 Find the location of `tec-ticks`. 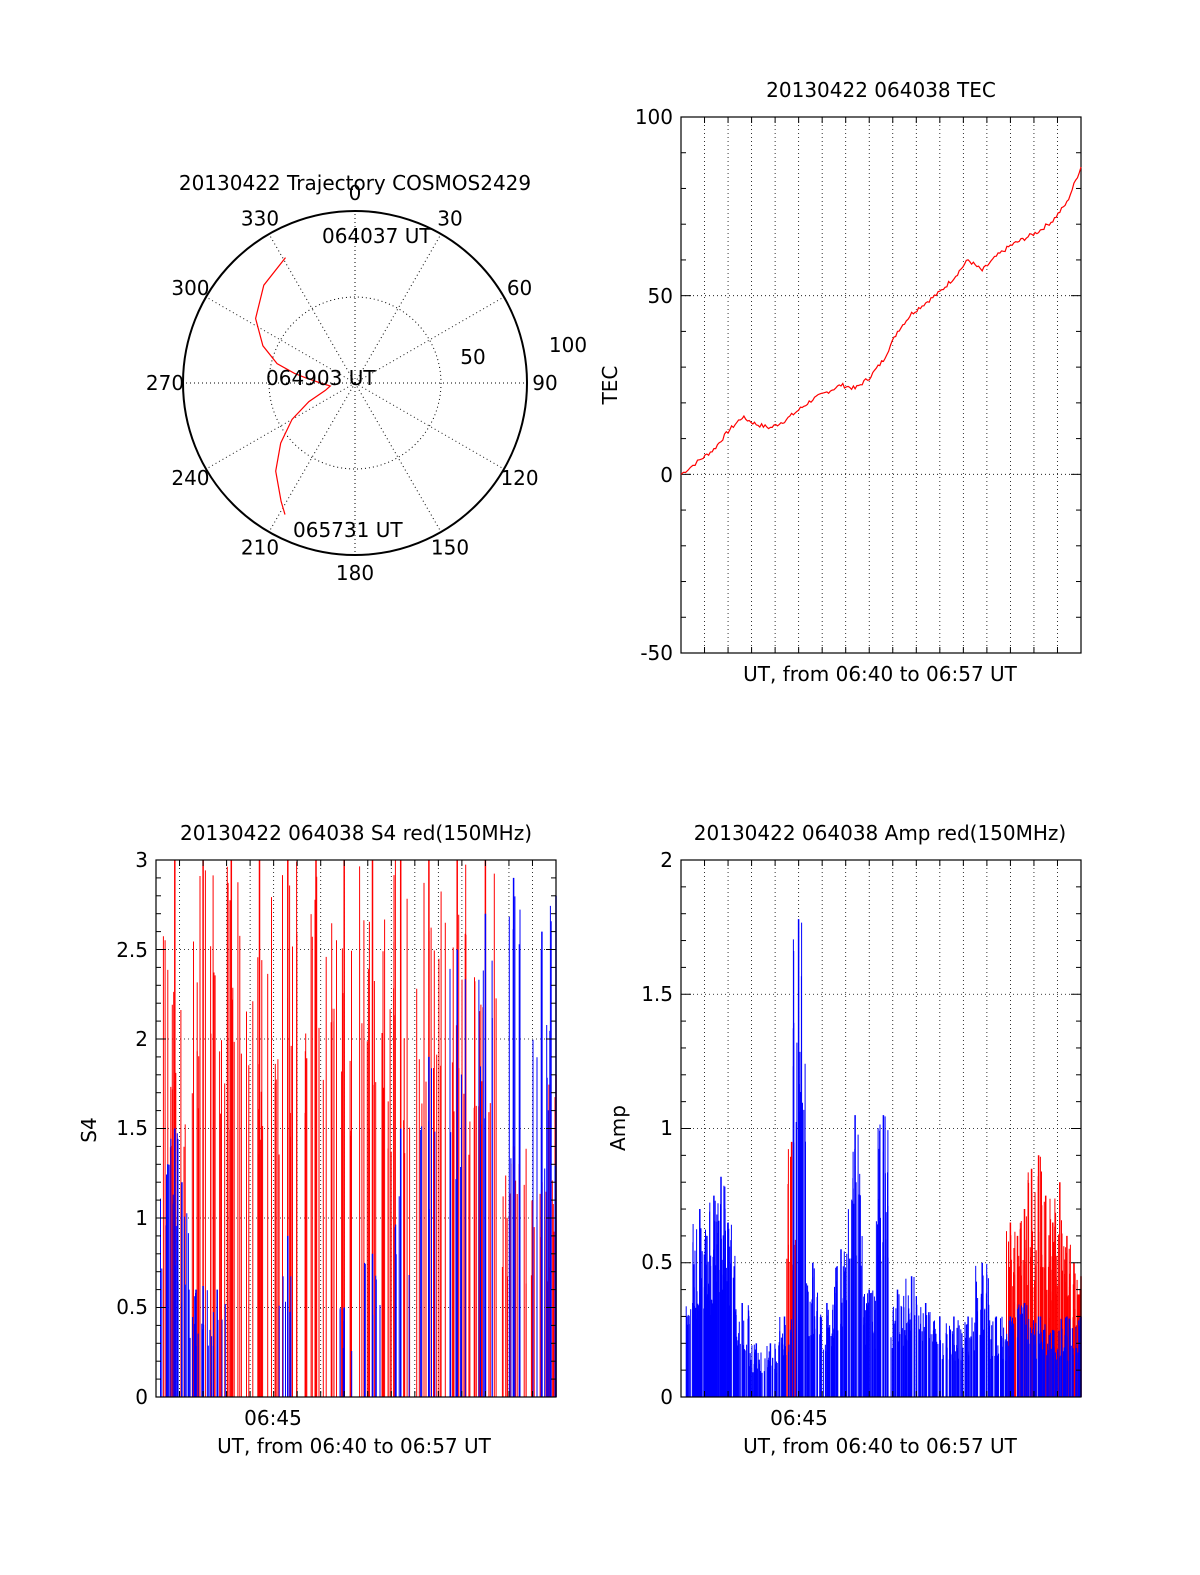

tec-ticks is located at coordinates (881, 385).